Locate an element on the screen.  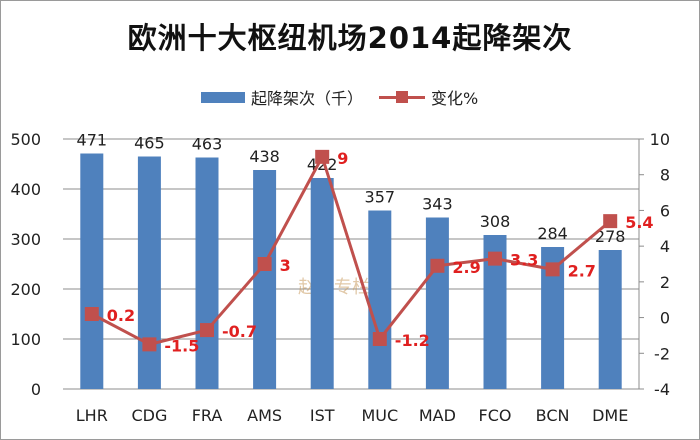
bar-value-label: 278 is located at coordinates (610, 236).